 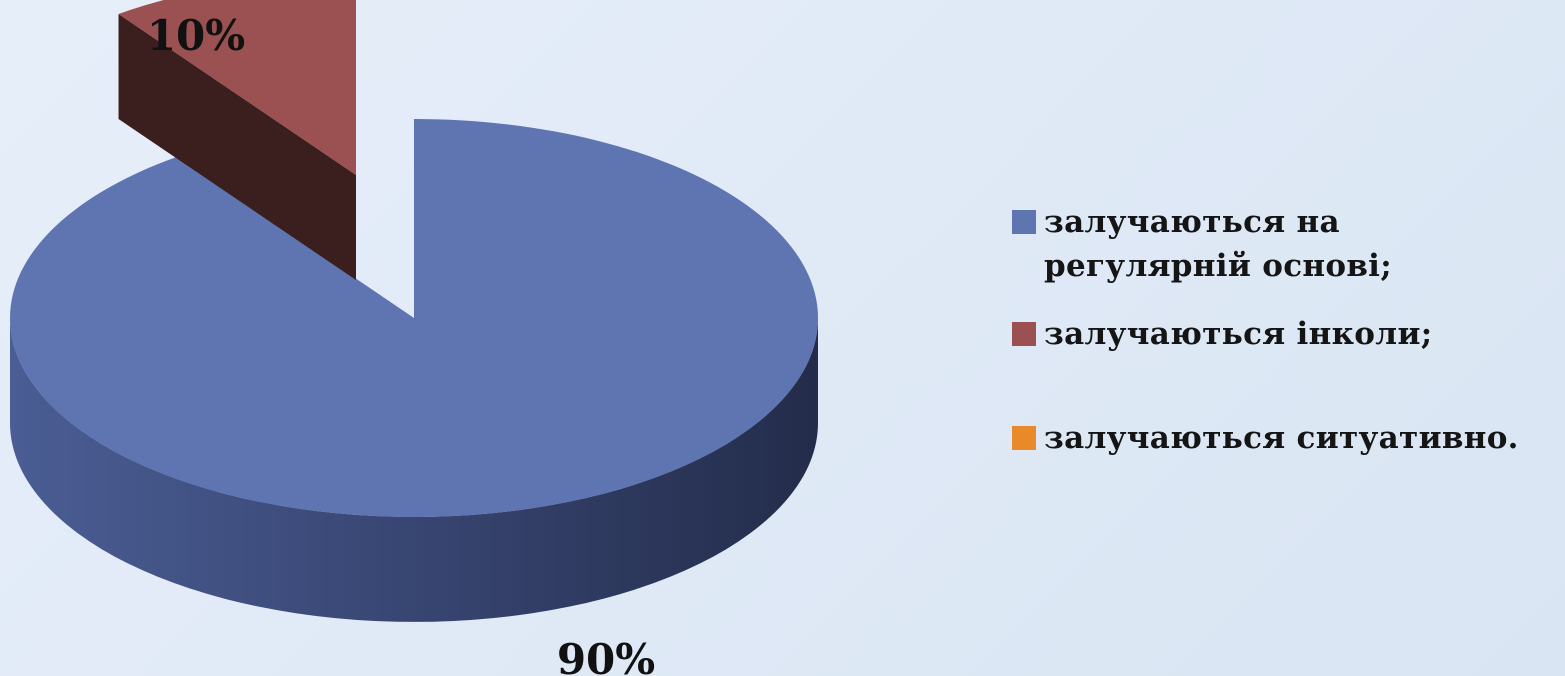 What do you see at coordinates (196, 35) in the screenshot?
I see `data-label-1: 10%` at bounding box center [196, 35].